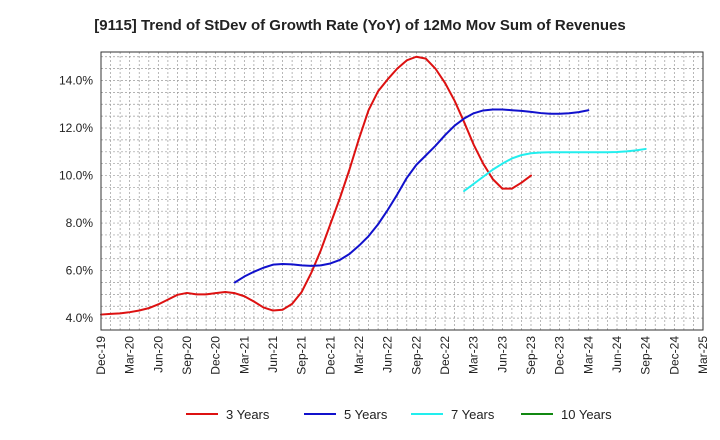 The width and height of the screenshot is (720, 440). Describe the element at coordinates (646, 355) in the screenshot. I see `x-tick-label: Sep-24` at that location.